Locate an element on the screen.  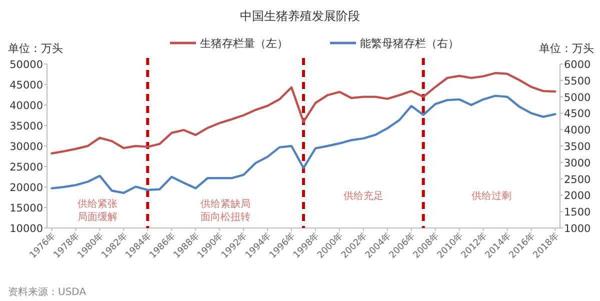
y2-tick-label: 3000 is located at coordinates (577, 163).